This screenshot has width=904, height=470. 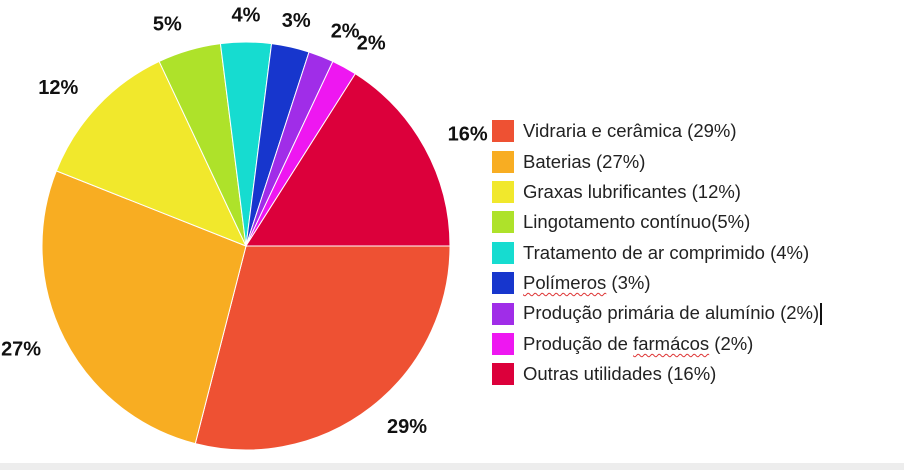 What do you see at coordinates (345, 31) in the screenshot?
I see `pie-percent-label-6: 2%` at bounding box center [345, 31].